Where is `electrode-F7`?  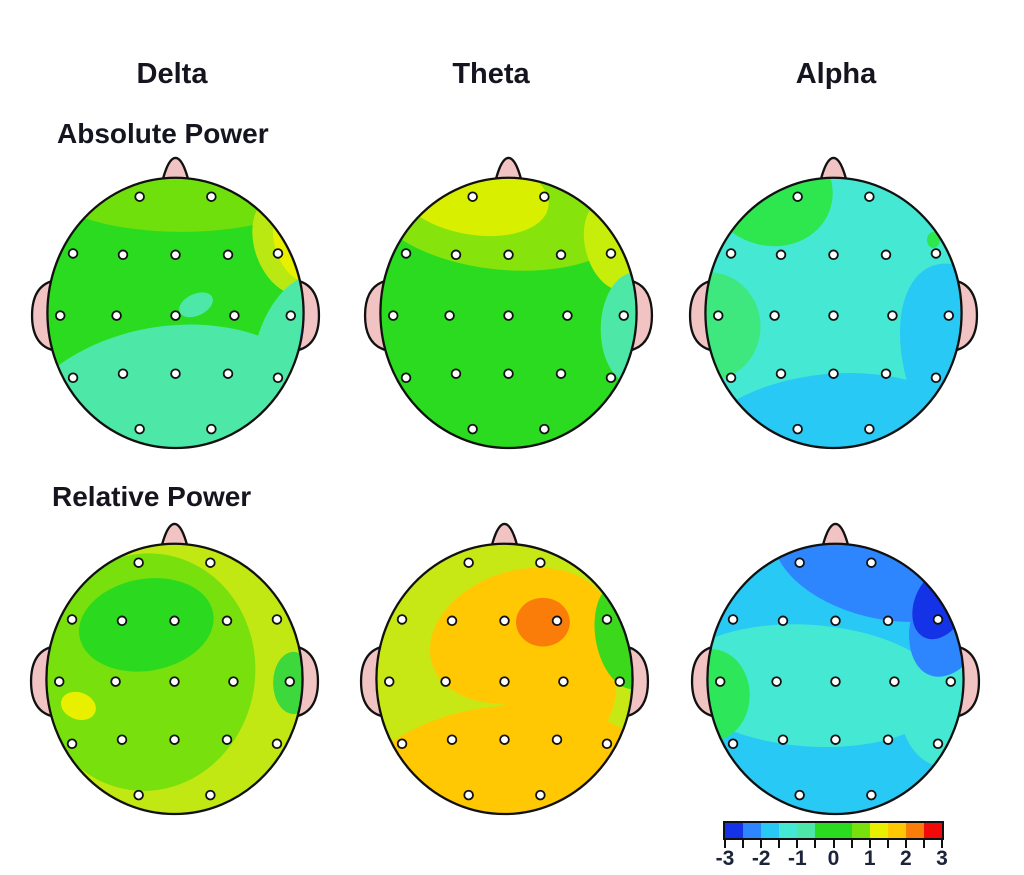
electrode-F7 is located at coordinates (406, 253).